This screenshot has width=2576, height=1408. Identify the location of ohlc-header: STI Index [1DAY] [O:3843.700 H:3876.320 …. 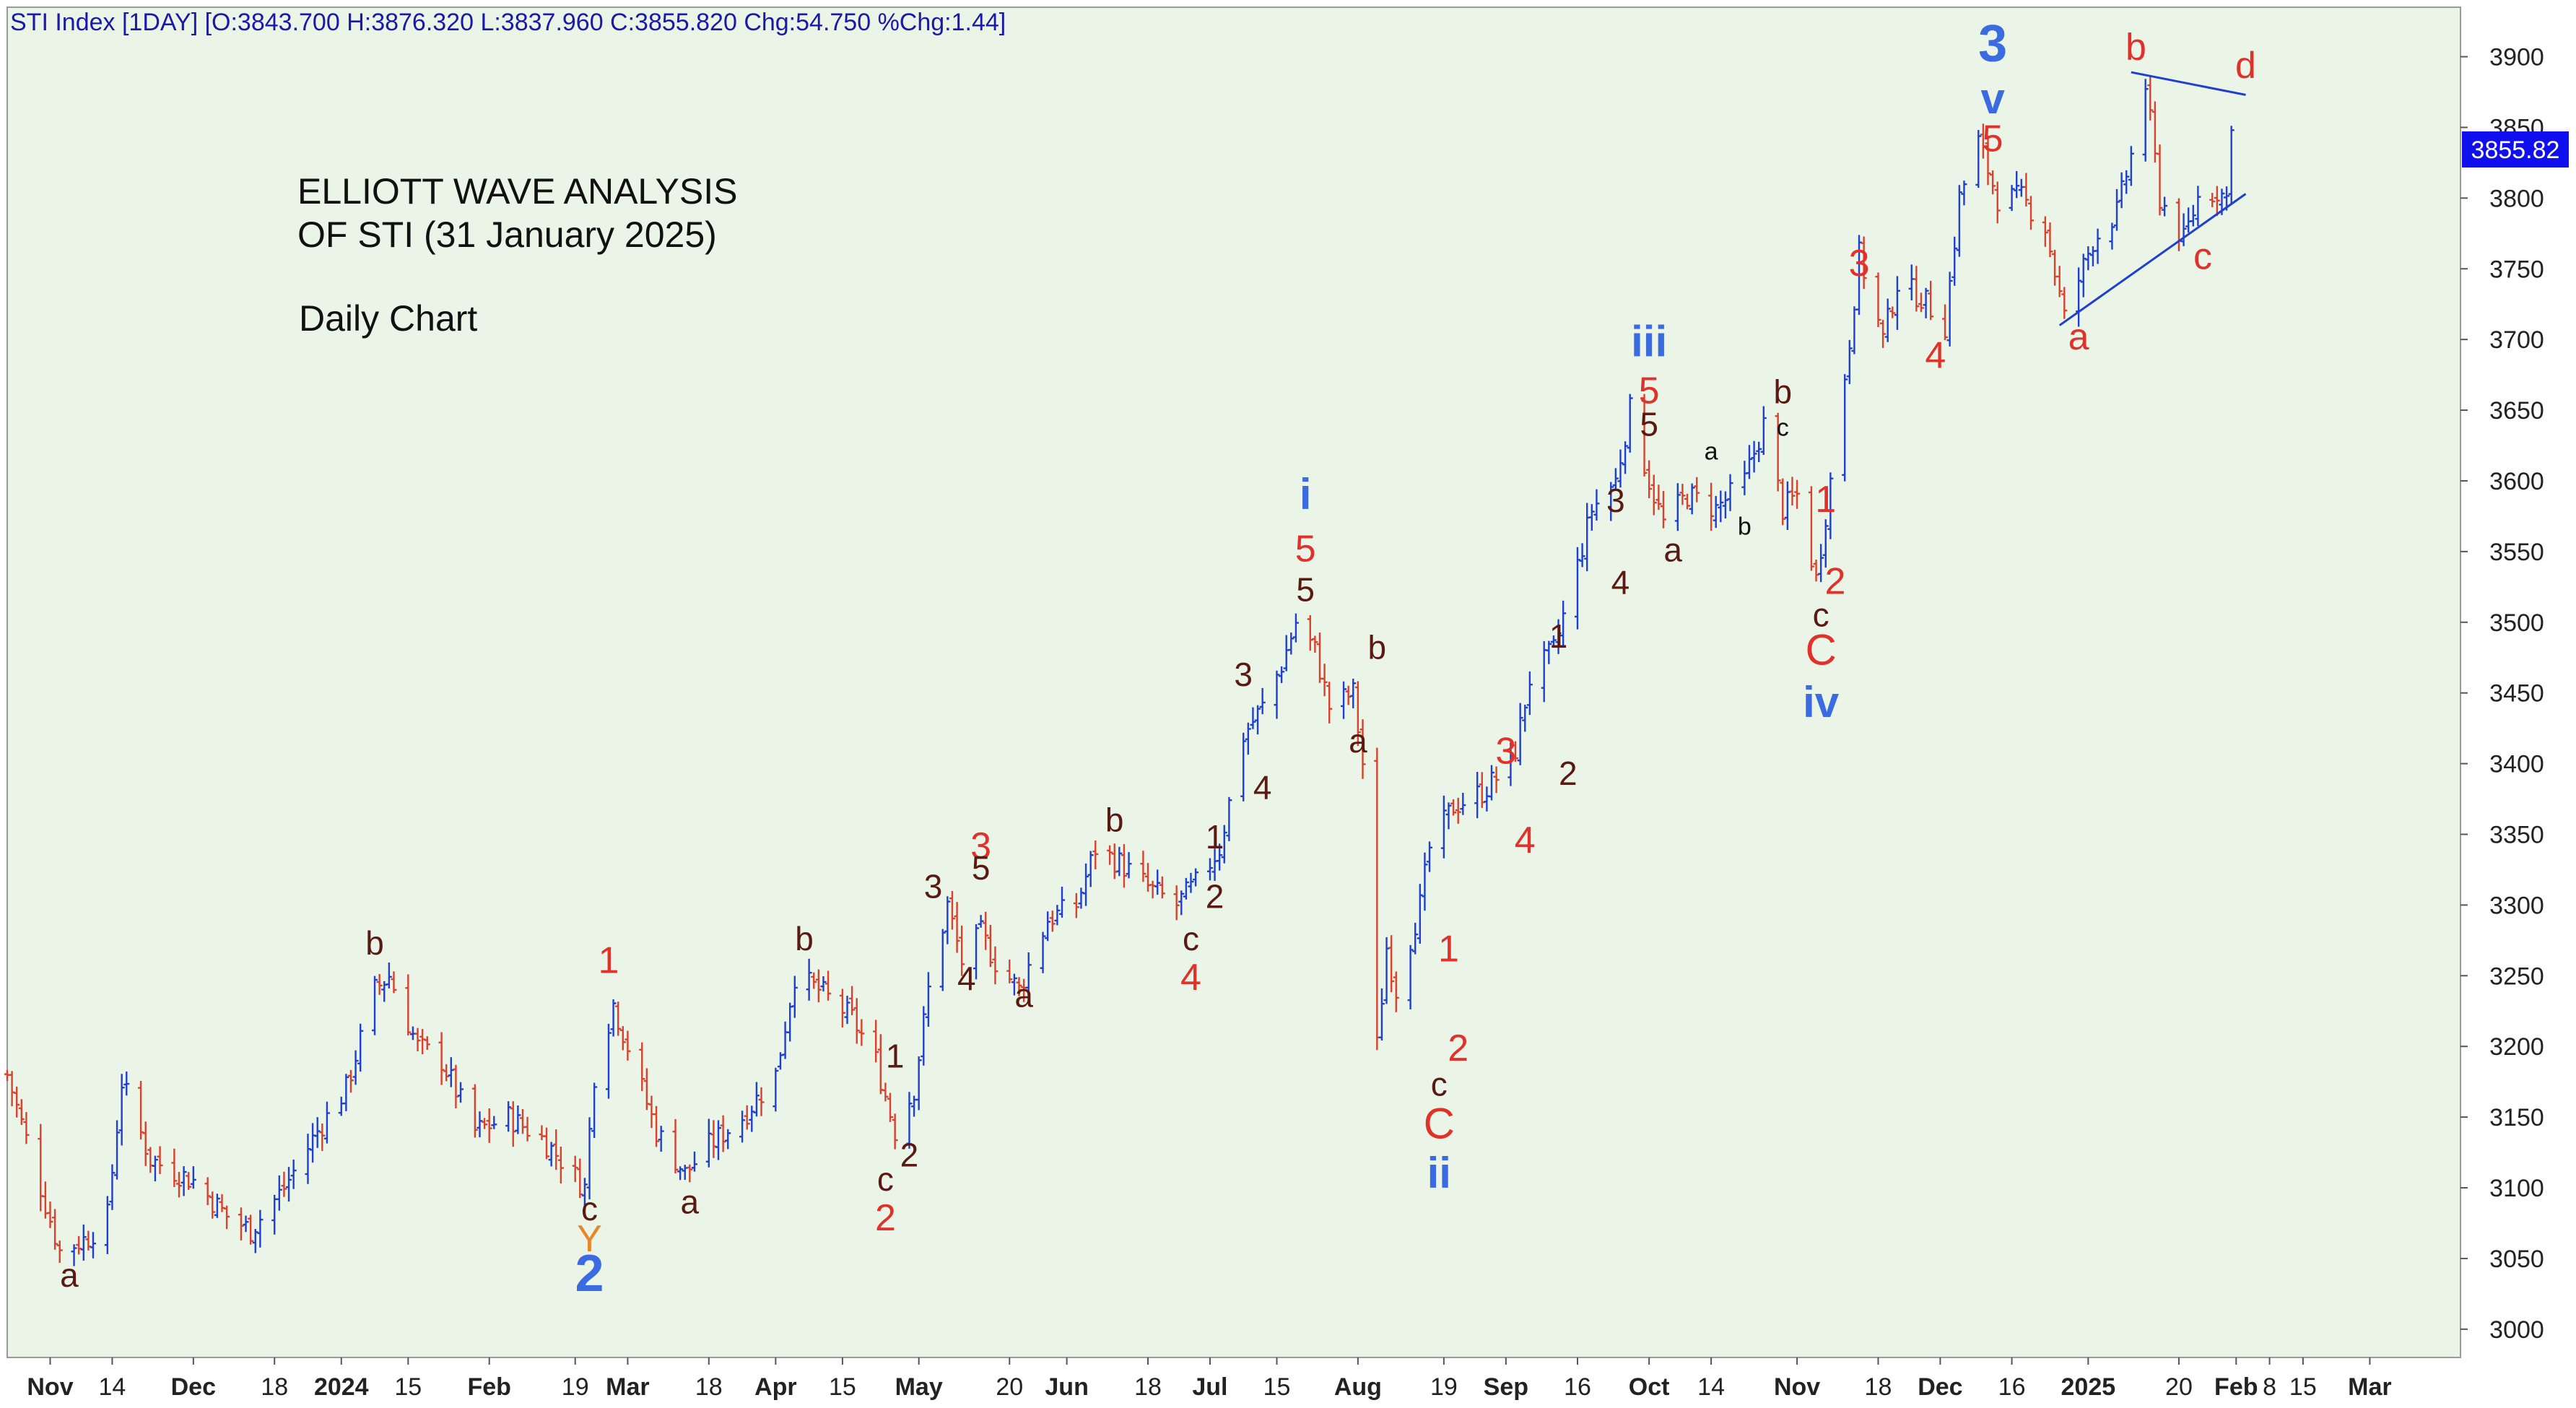
(508, 23).